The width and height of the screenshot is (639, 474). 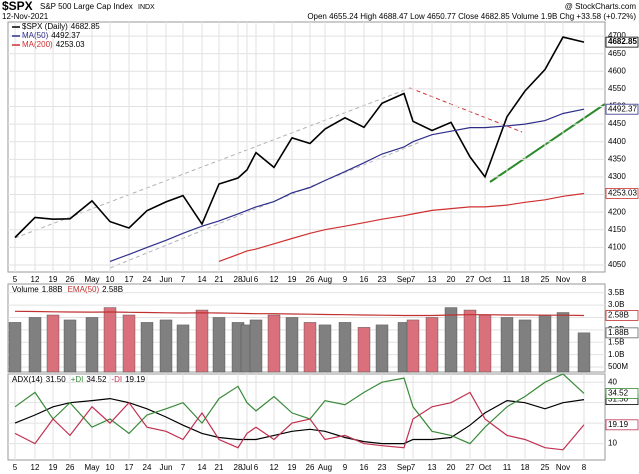 What do you see at coordinates (618, 399) in the screenshot?
I see `last-value-label: 31.50` at bounding box center [618, 399].